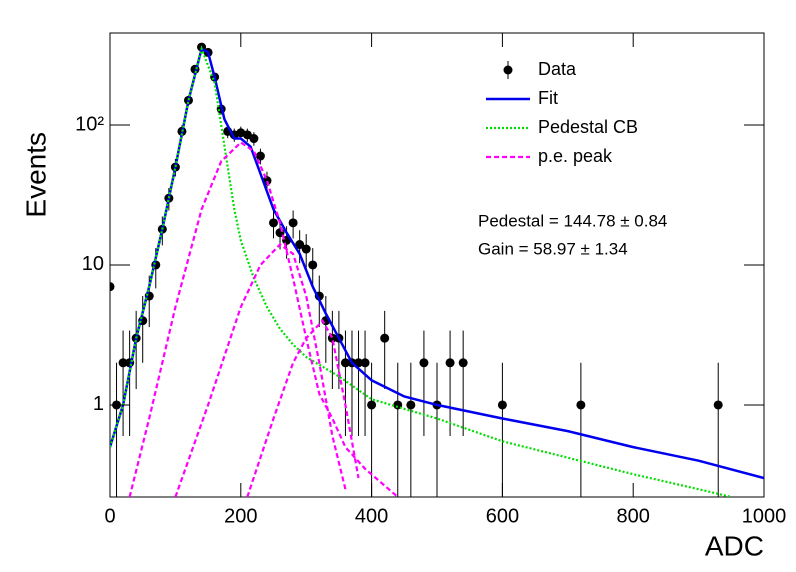 The width and height of the screenshot is (796, 572). I want to click on legend-swatch, so click(508, 70).